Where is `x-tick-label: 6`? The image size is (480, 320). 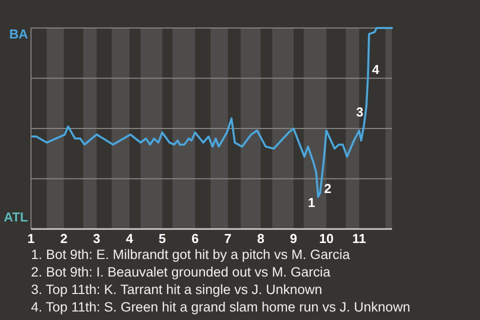 x-tick-label: 6 is located at coordinates (195, 238).